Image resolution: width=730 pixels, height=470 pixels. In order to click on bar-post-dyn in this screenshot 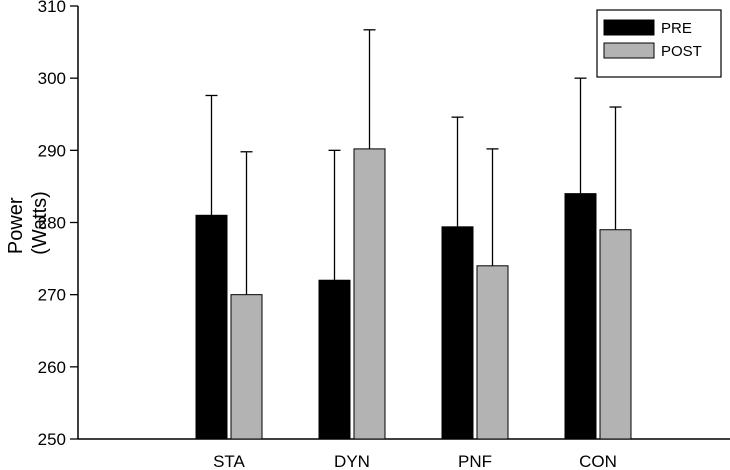, I will do `click(369, 294)`.